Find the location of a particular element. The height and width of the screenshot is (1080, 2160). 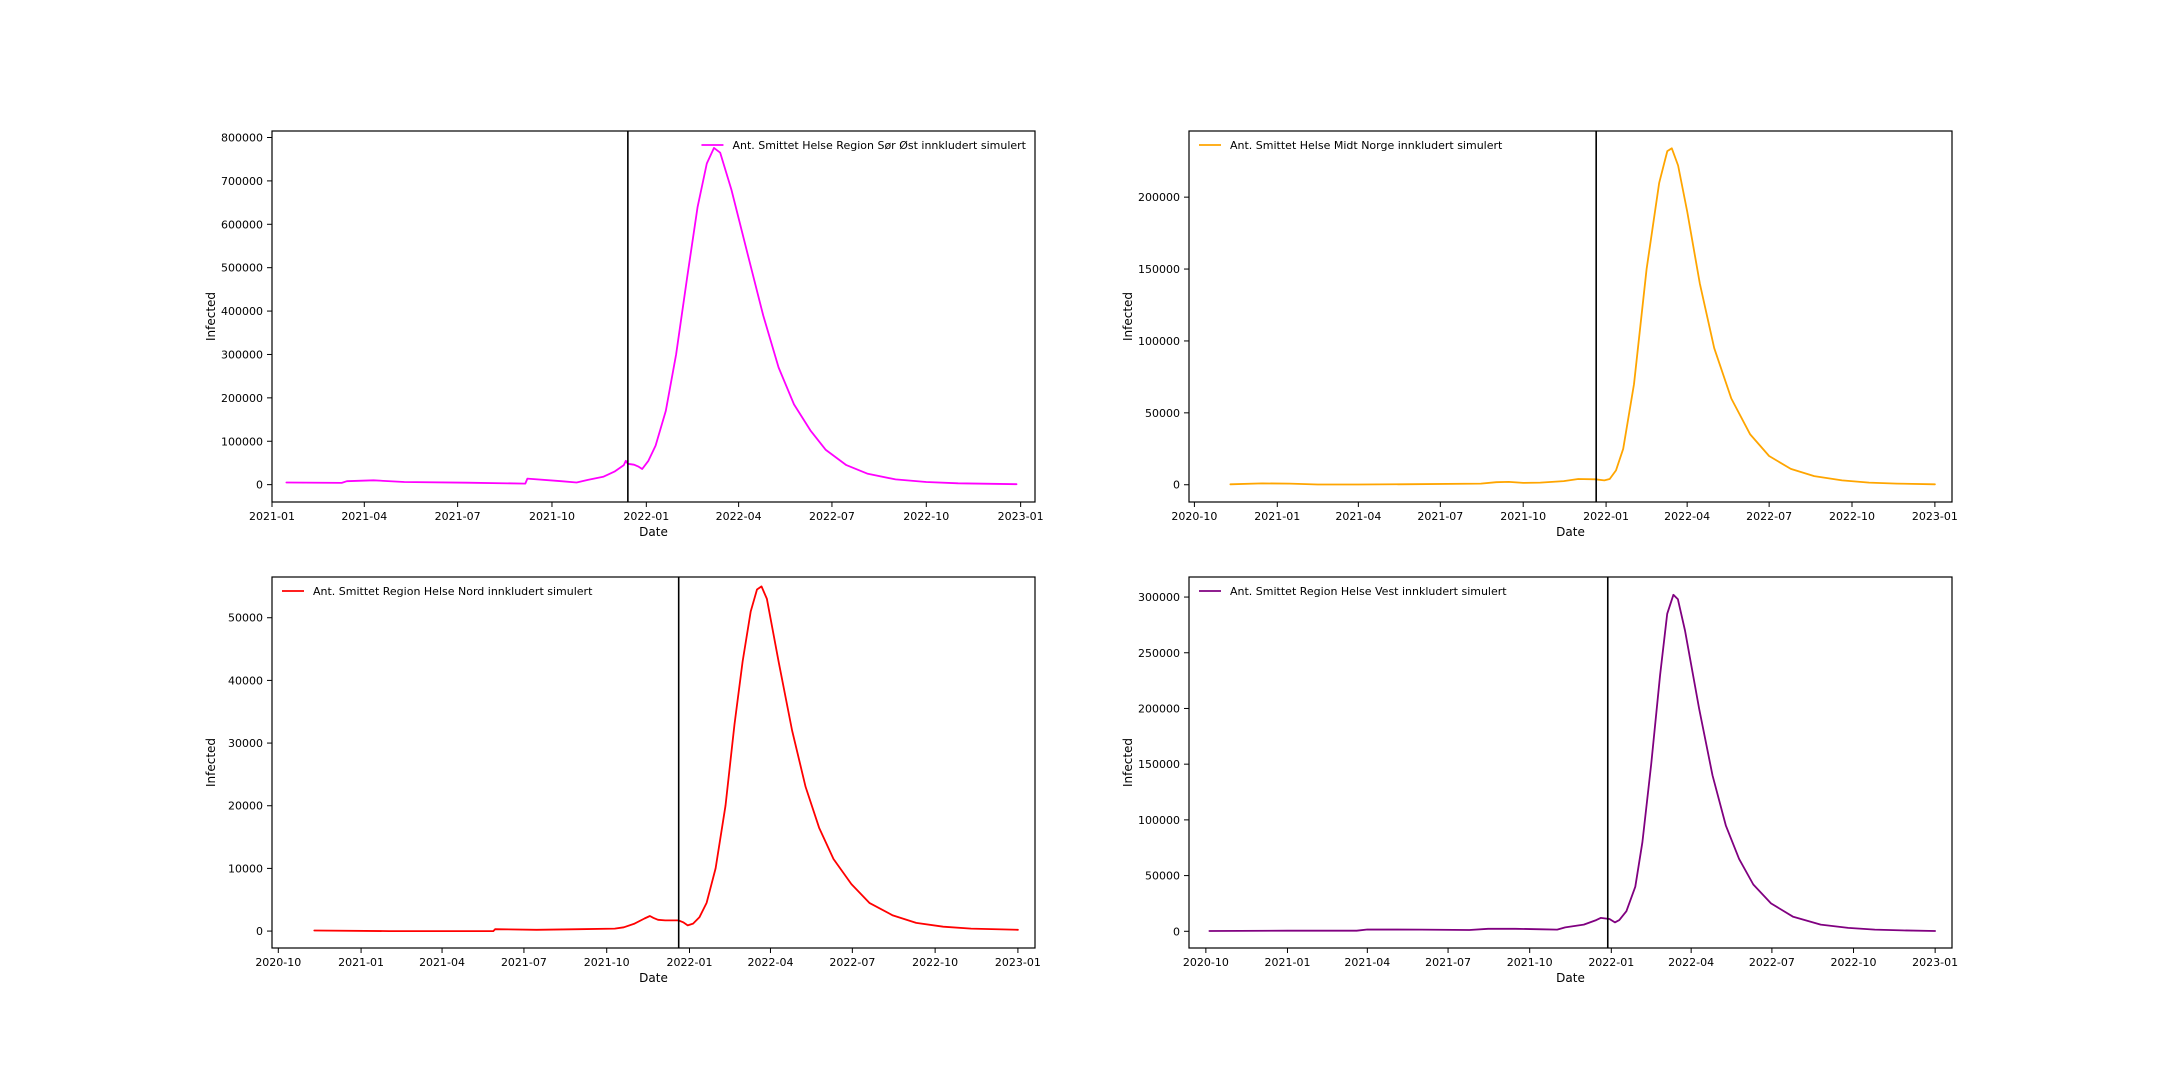

top-left-ytick-label: 600000 is located at coordinates (242, 224).